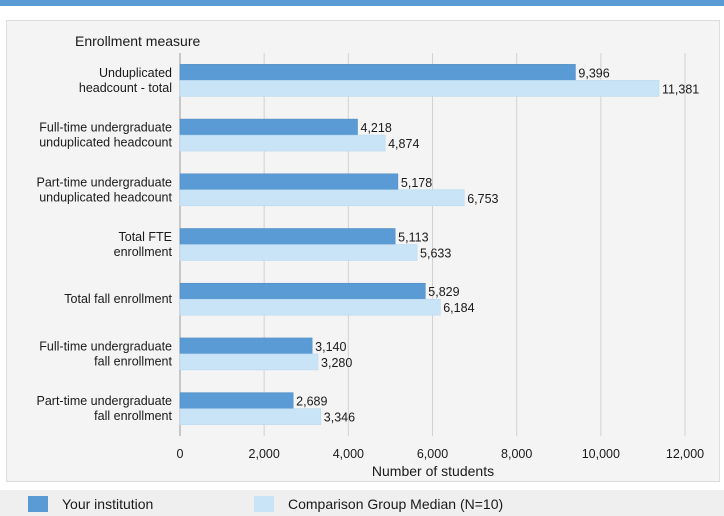 This screenshot has height=516, width=724. I want to click on x-tick-label: 6,000, so click(432, 454).